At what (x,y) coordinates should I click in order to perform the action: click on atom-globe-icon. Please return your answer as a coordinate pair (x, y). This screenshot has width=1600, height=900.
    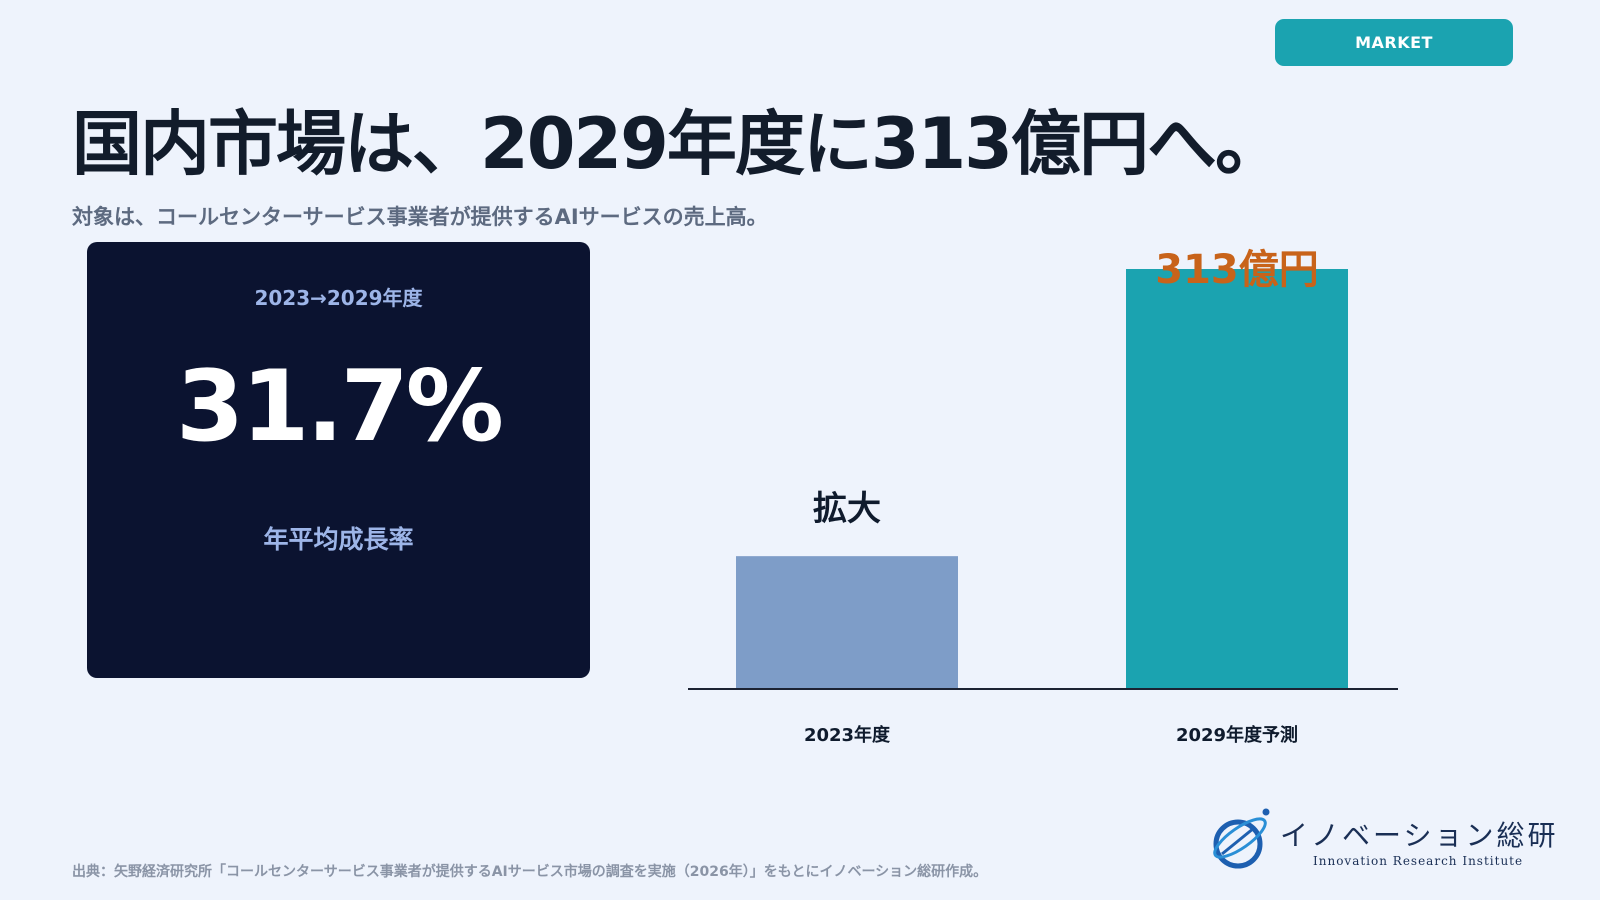
    Looking at the image, I should click on (1241, 838).